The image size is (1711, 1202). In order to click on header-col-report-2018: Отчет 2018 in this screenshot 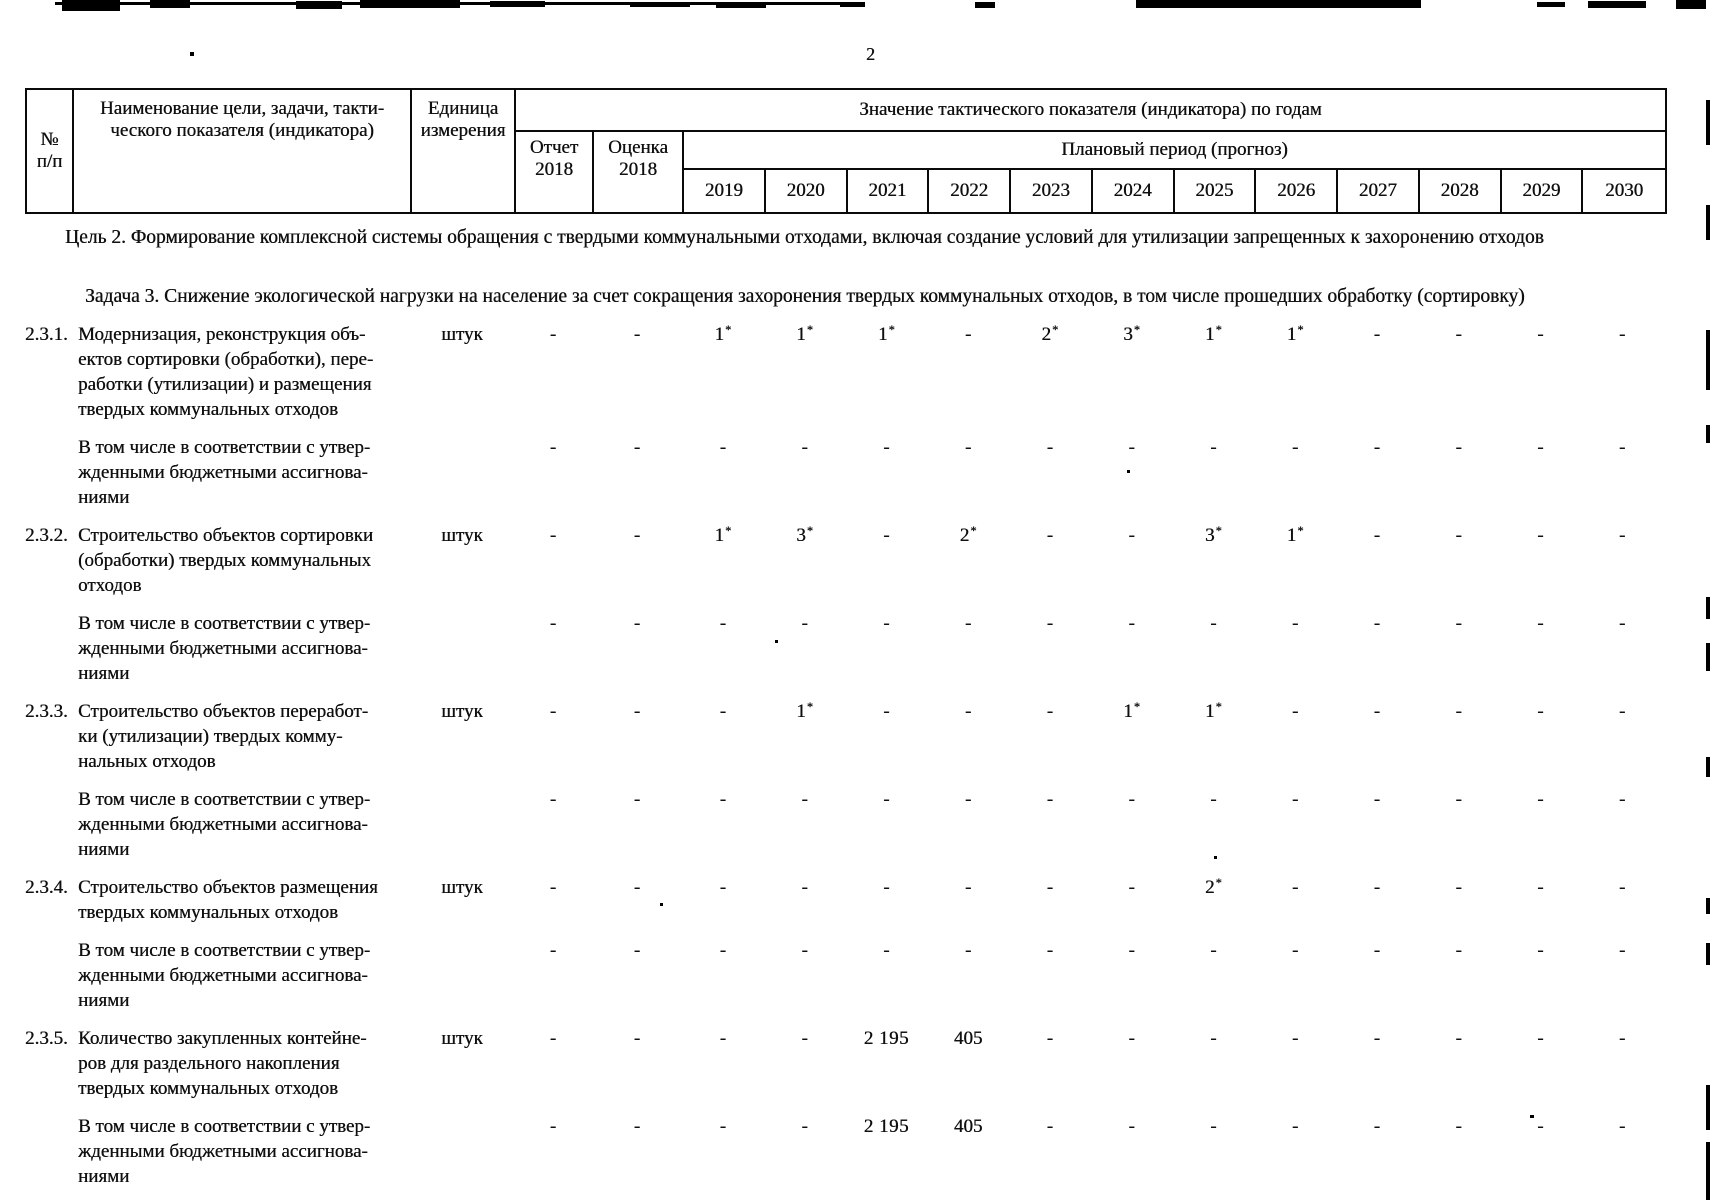, I will do `click(555, 172)`.